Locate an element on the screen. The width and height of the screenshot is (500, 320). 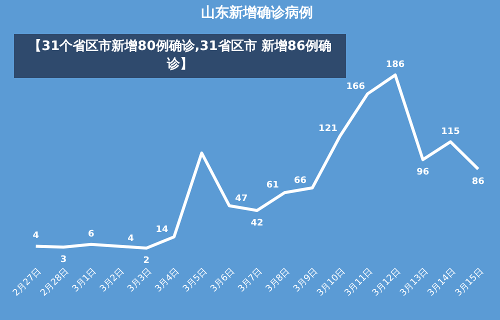
data-label: 115 is located at coordinates (450, 131).